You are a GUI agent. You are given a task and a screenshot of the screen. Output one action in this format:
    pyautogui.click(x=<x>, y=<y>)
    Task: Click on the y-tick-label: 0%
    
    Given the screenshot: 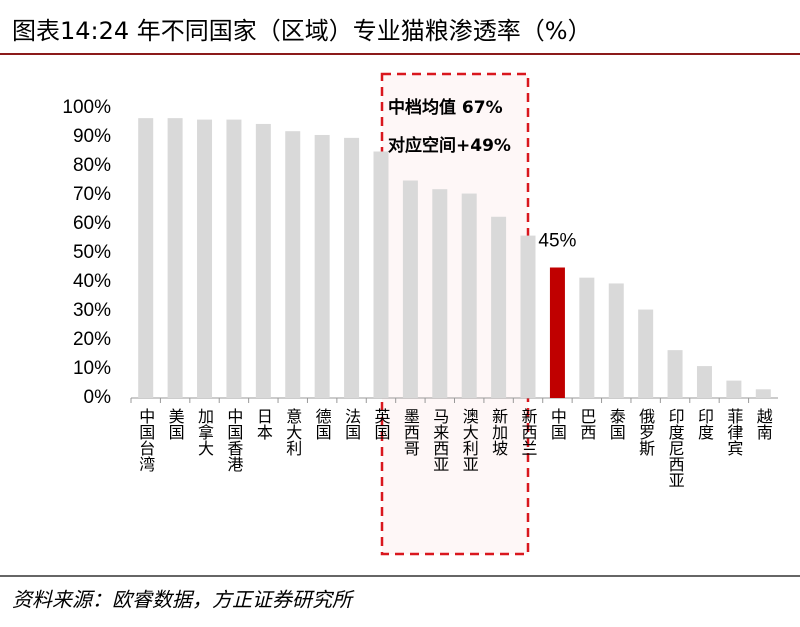 What is the action you would take?
    pyautogui.click(x=98, y=397)
    